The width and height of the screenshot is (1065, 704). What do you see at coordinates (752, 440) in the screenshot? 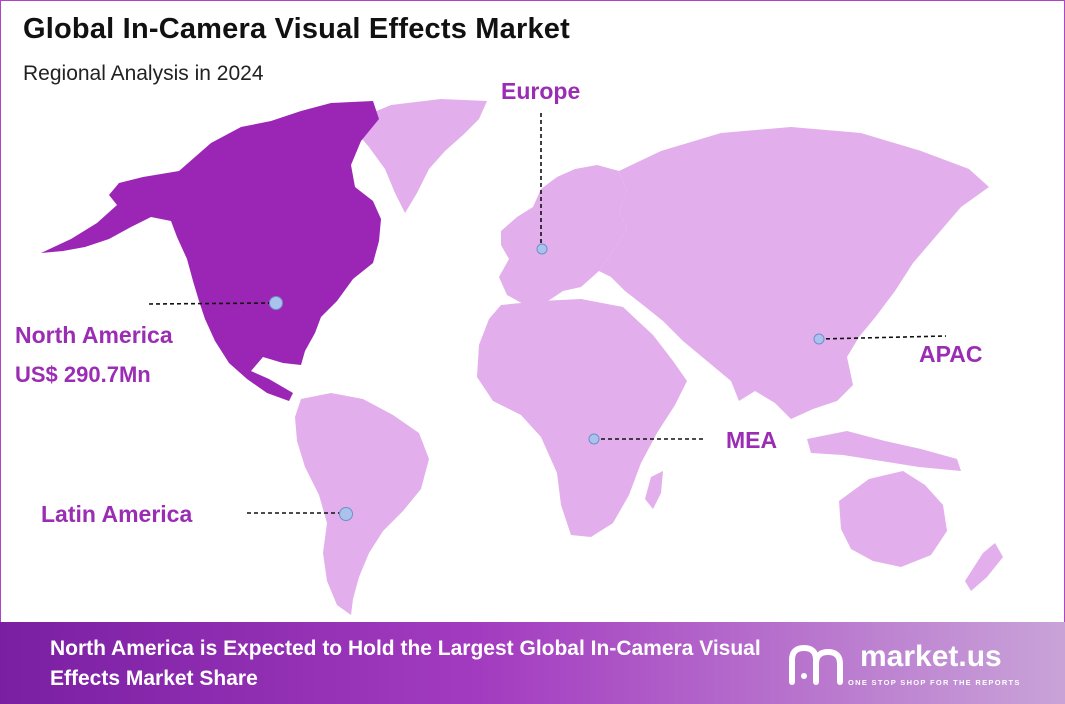
I see `mea-label: MEA` at bounding box center [752, 440].